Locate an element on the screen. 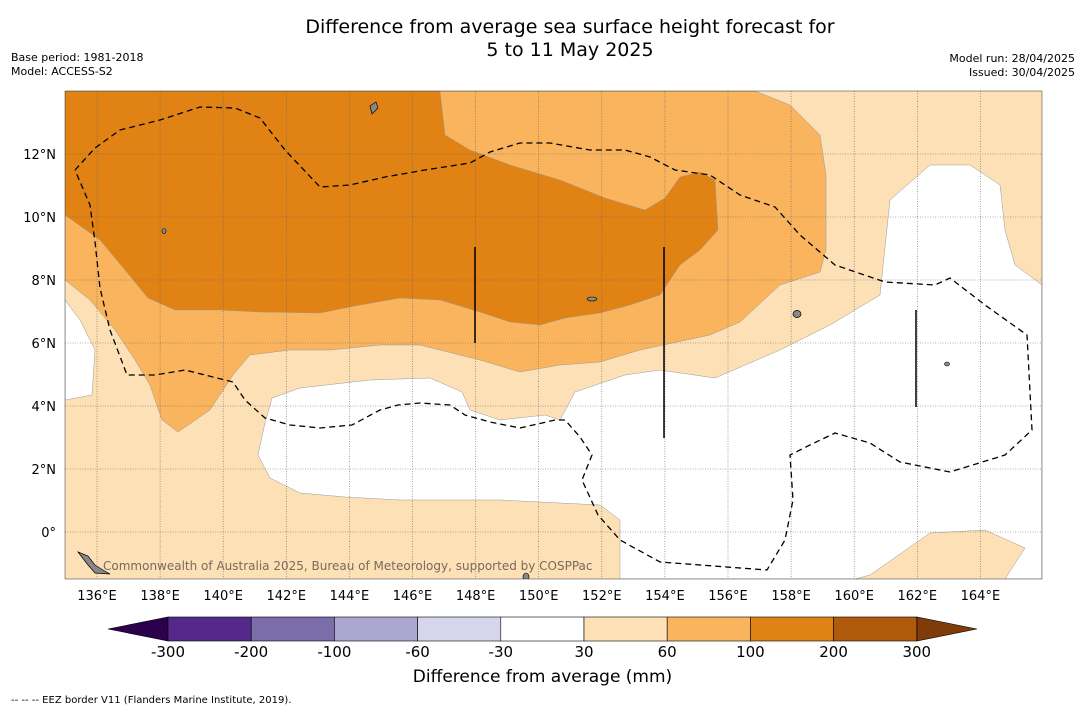 The image size is (1085, 713). lat-label: 2°N is located at coordinates (44, 470).